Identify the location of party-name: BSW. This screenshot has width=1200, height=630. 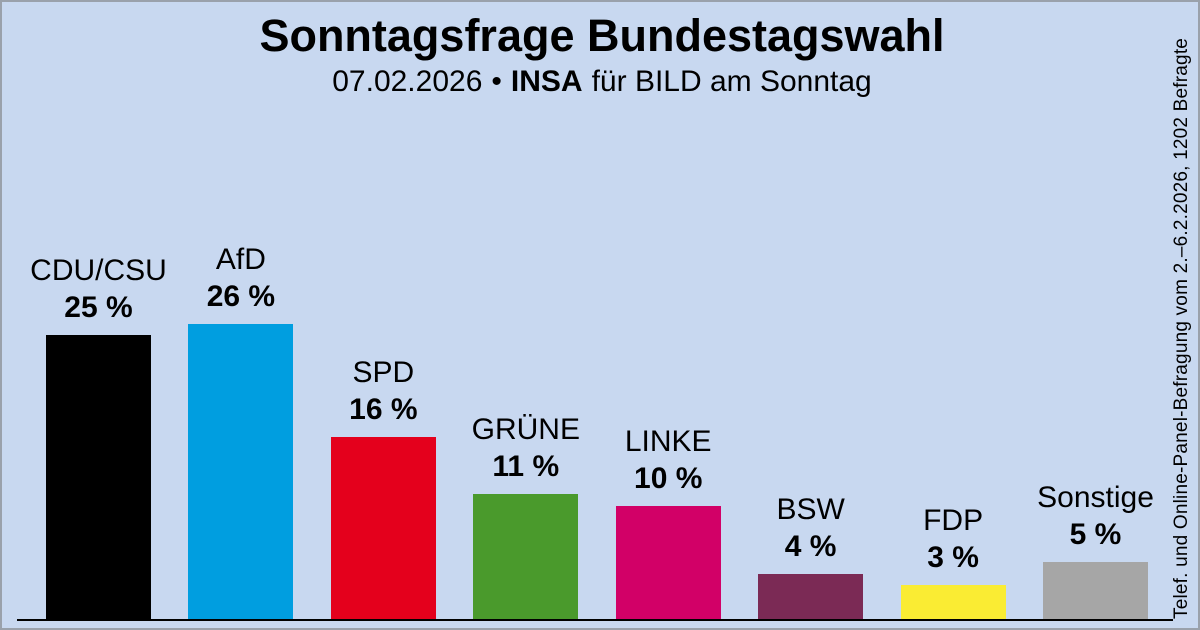
(810, 509).